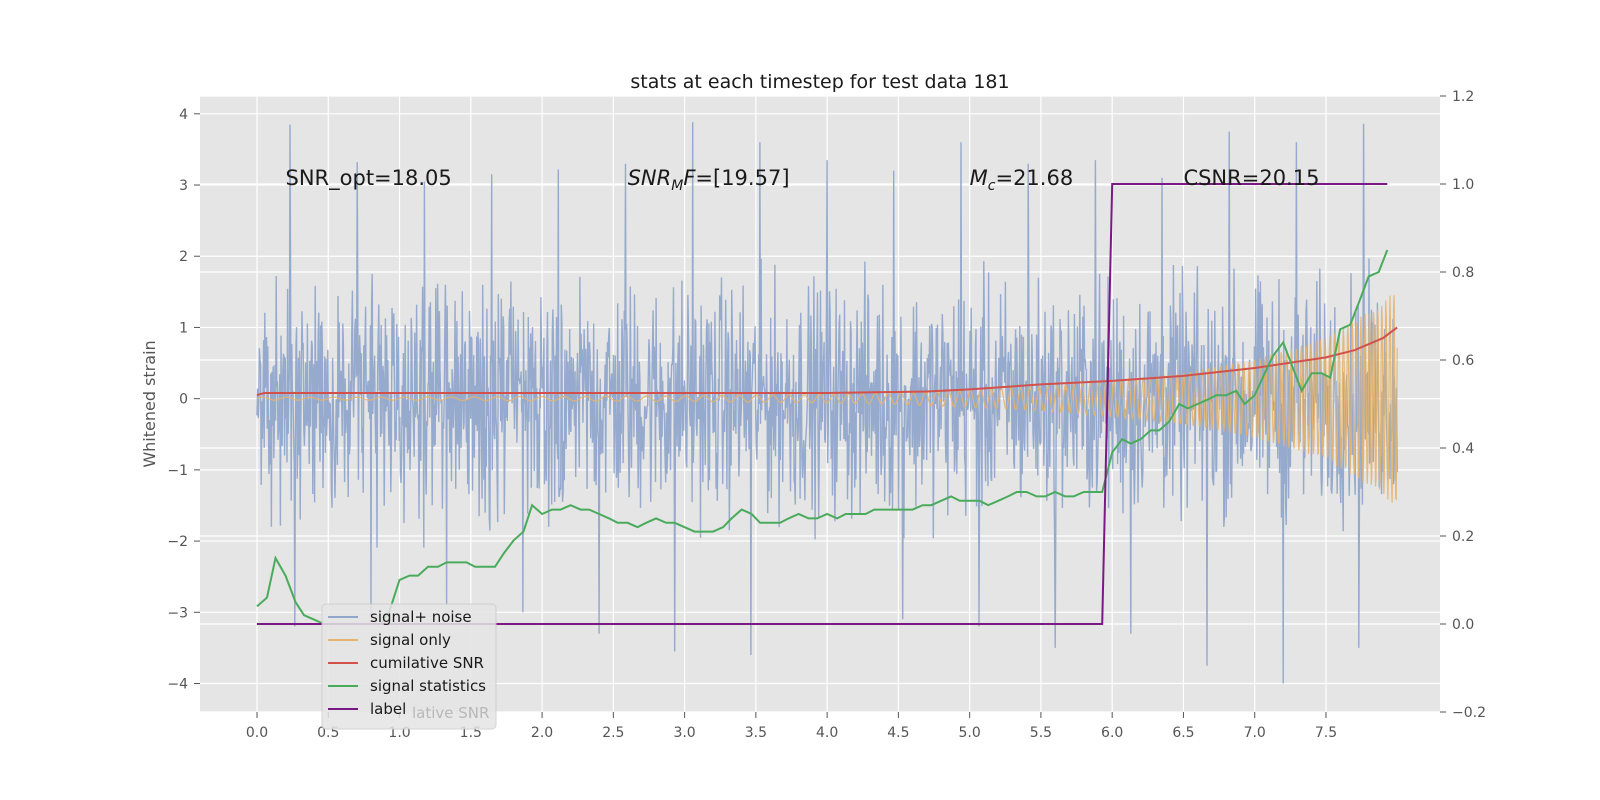  Describe the element at coordinates (421, 617) in the screenshot. I see `legend-entry-label: signal+ noise` at that location.